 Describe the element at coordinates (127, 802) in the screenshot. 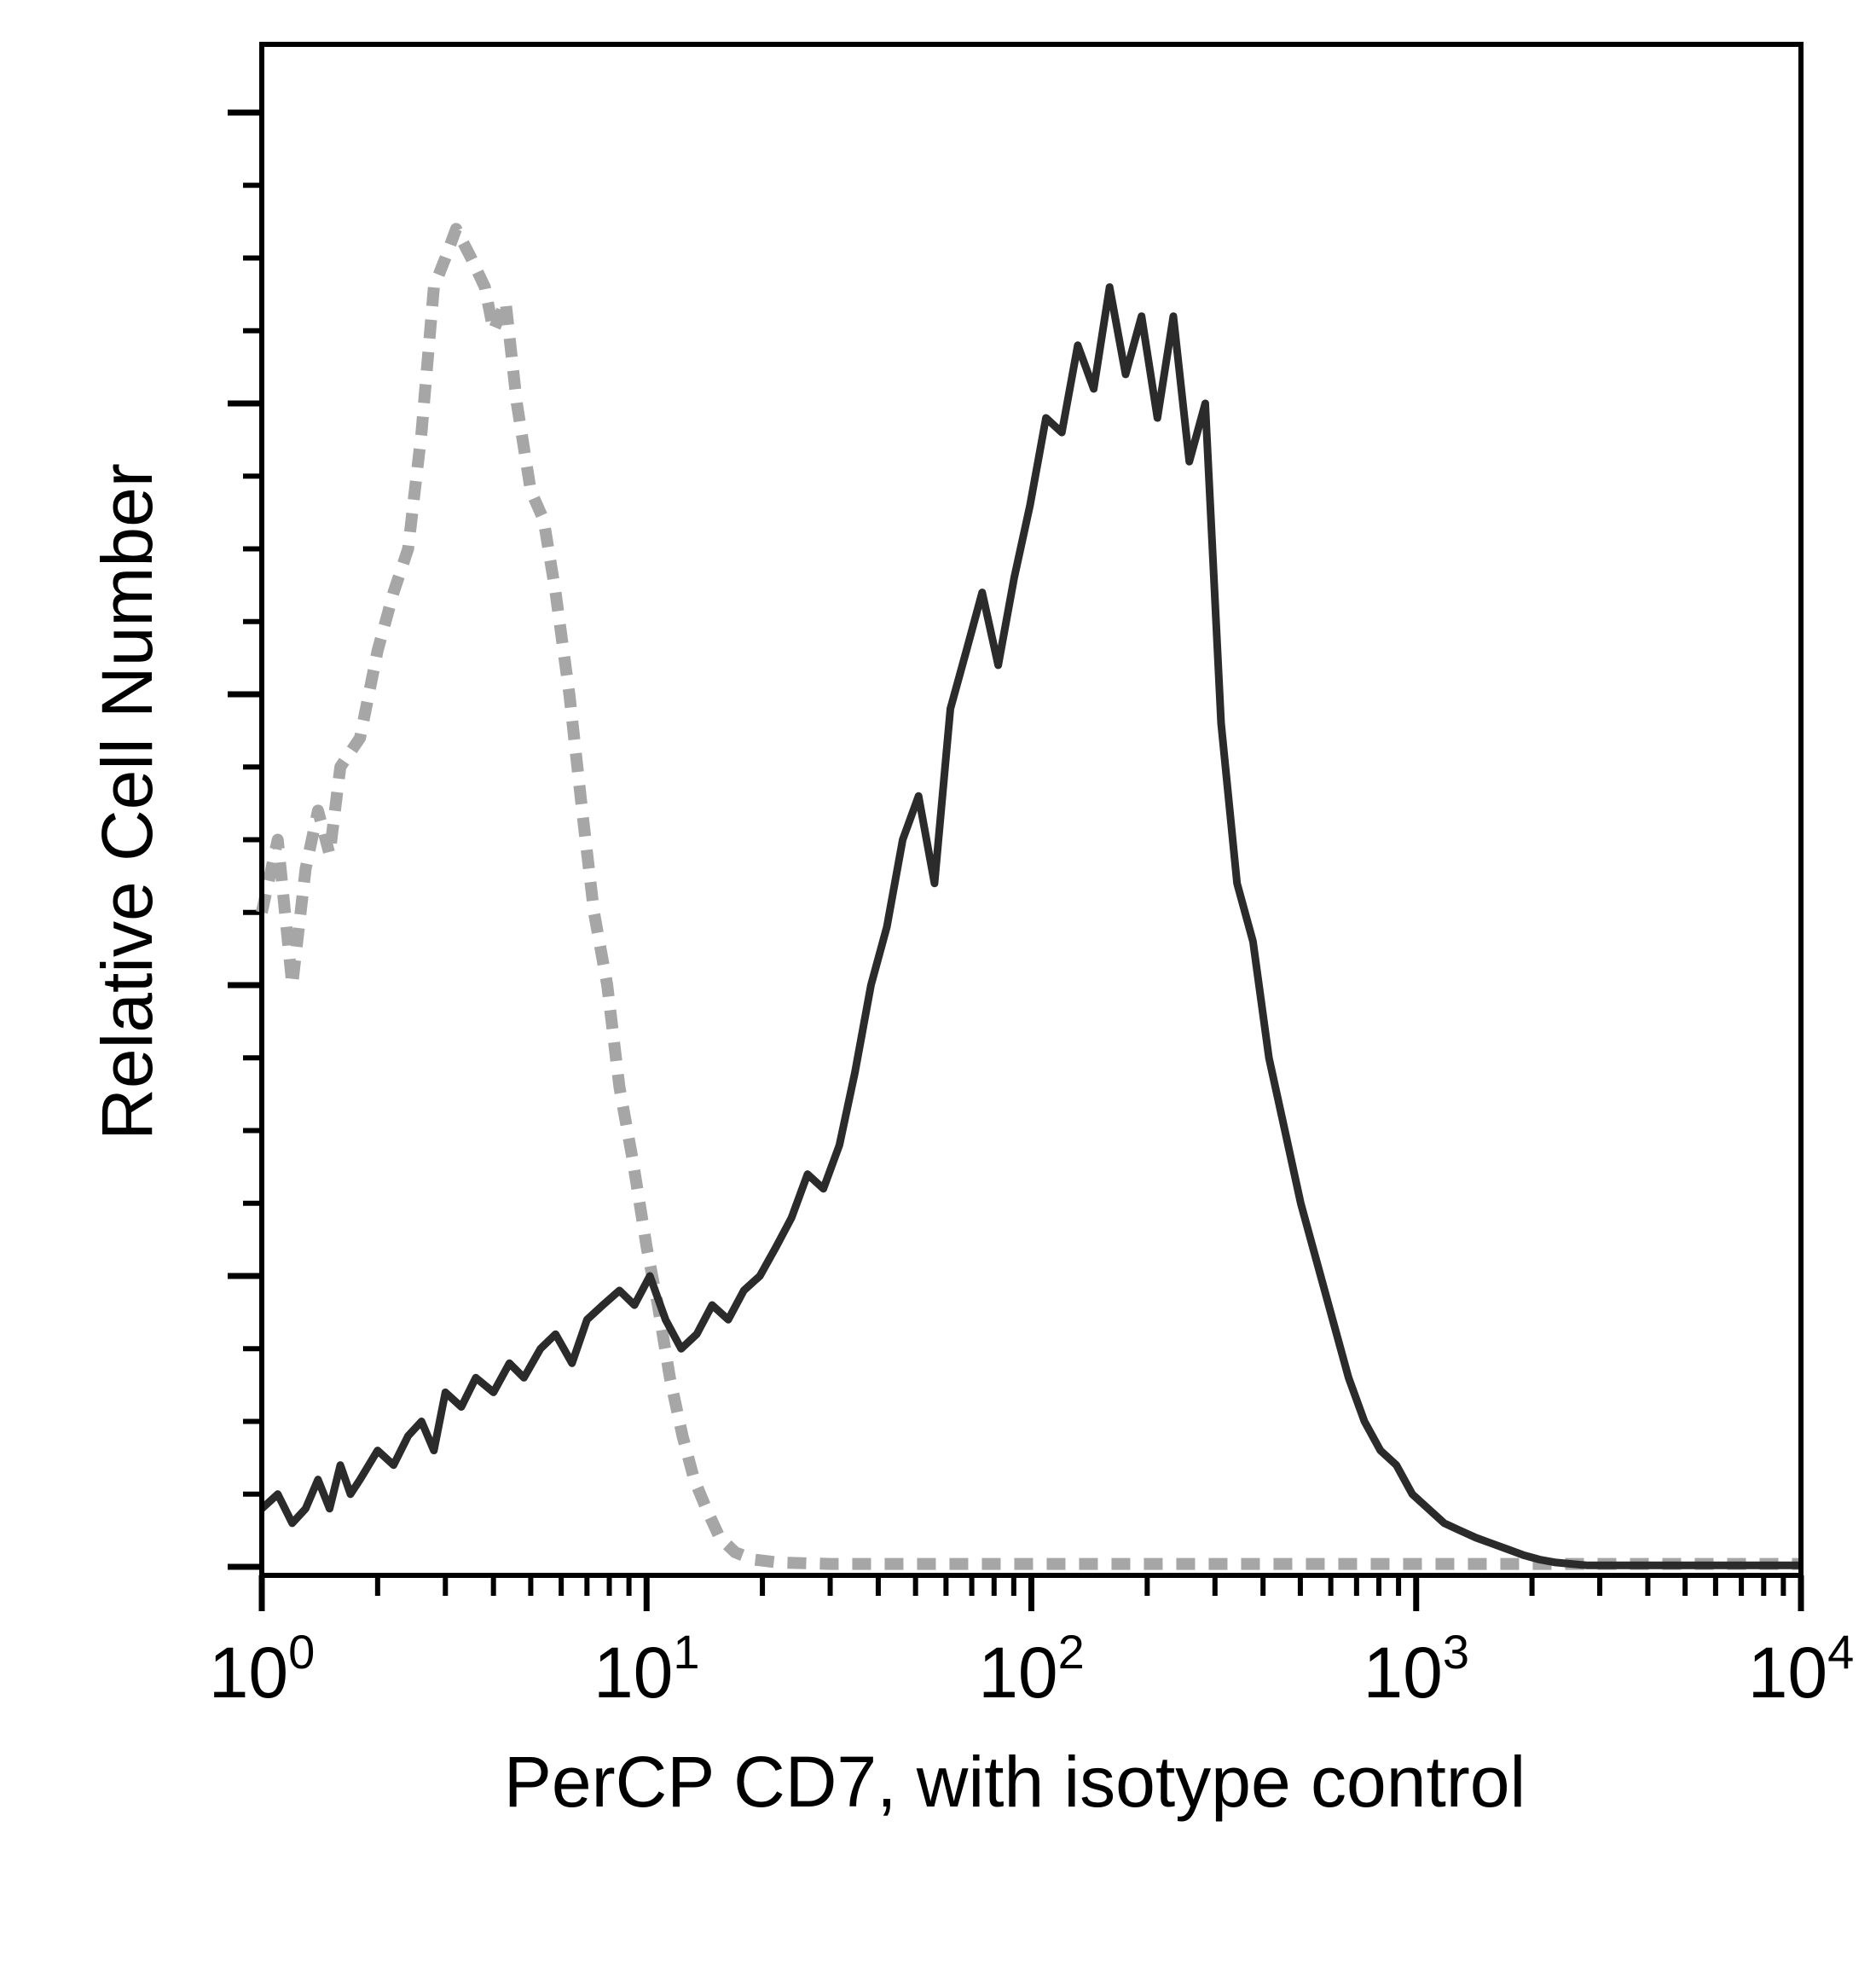

I see `y-axis-label: Relative Cell Number` at that location.